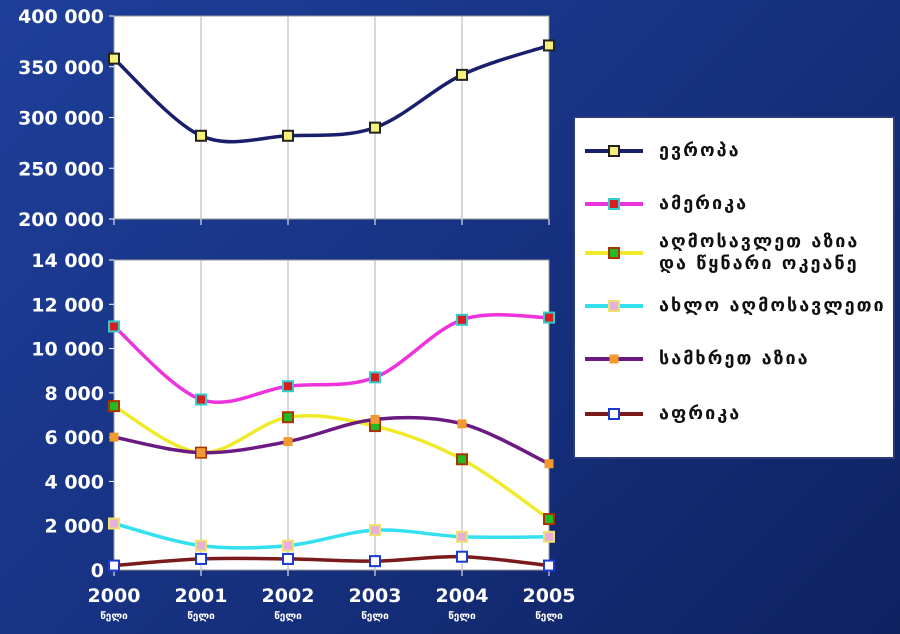 This screenshot has height=634, width=900. What do you see at coordinates (61, 169) in the screenshot?
I see `y-tick-label: 250 000` at bounding box center [61, 169].